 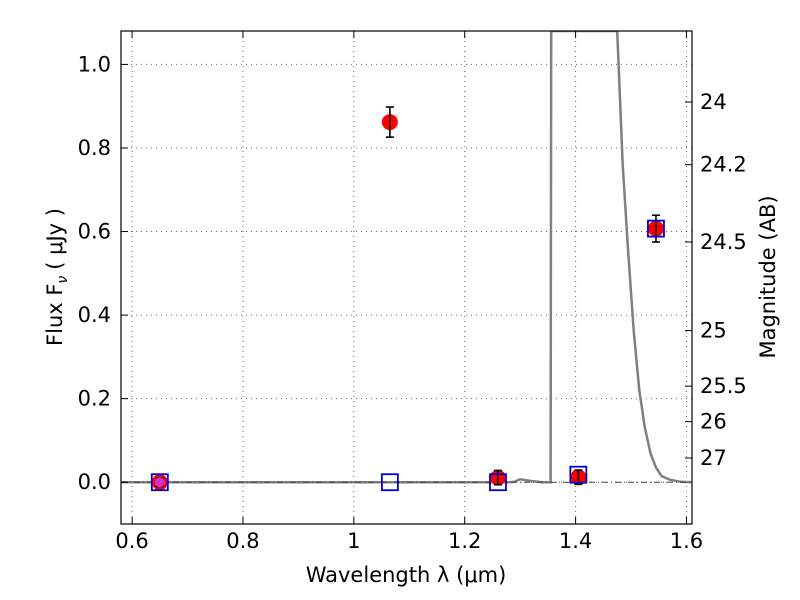 What do you see at coordinates (63, 280) in the screenshot?
I see `y-axis-label-subscript: ν` at bounding box center [63, 280].